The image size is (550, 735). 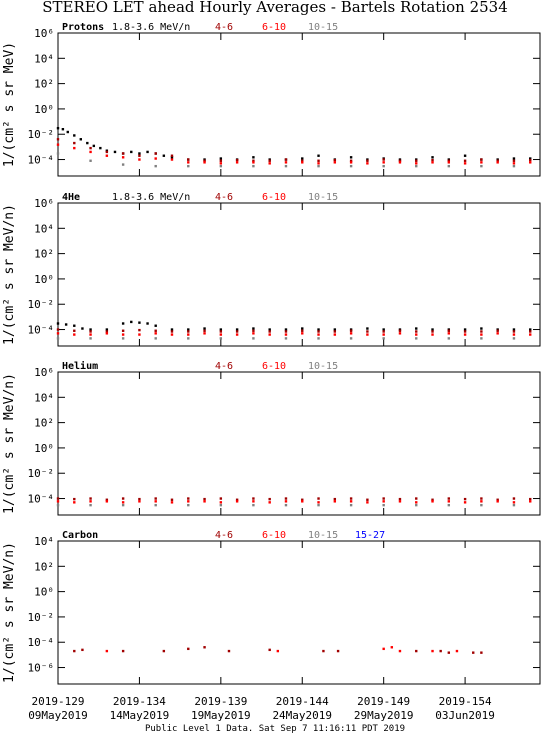 I want to click on y-tick-label: 10⁶, so click(x=44, y=33).